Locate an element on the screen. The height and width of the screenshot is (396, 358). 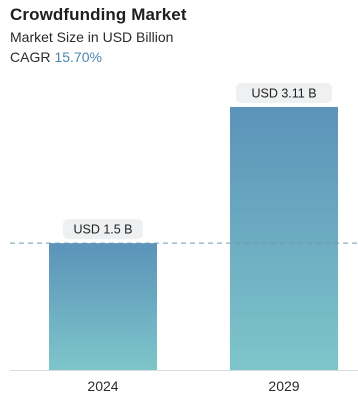
data-label-bg-2029 is located at coordinates (284, 93).